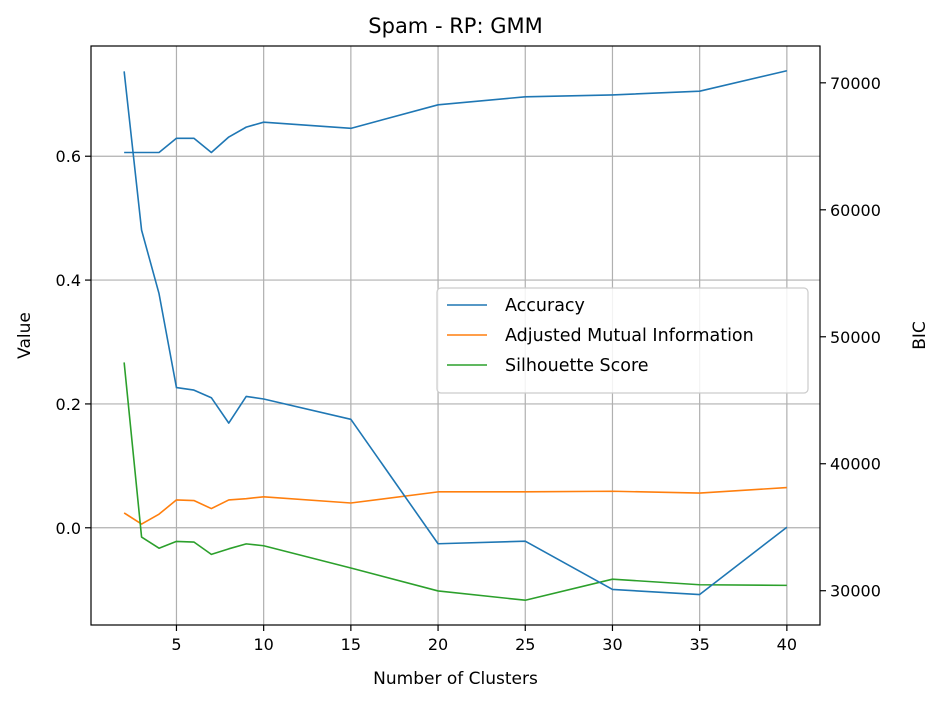 The height and width of the screenshot is (704, 943). I want to click on y-right-tick-label: 50000, so click(855, 337).